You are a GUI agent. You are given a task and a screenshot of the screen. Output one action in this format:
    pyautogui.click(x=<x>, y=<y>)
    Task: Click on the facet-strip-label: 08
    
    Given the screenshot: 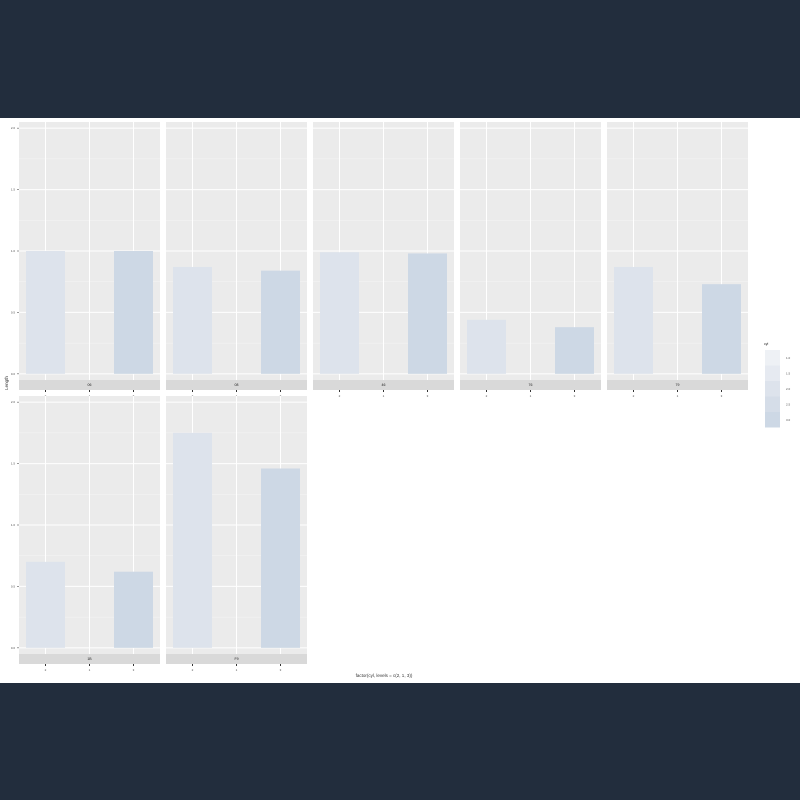 What is the action you would take?
    pyautogui.click(x=237, y=385)
    